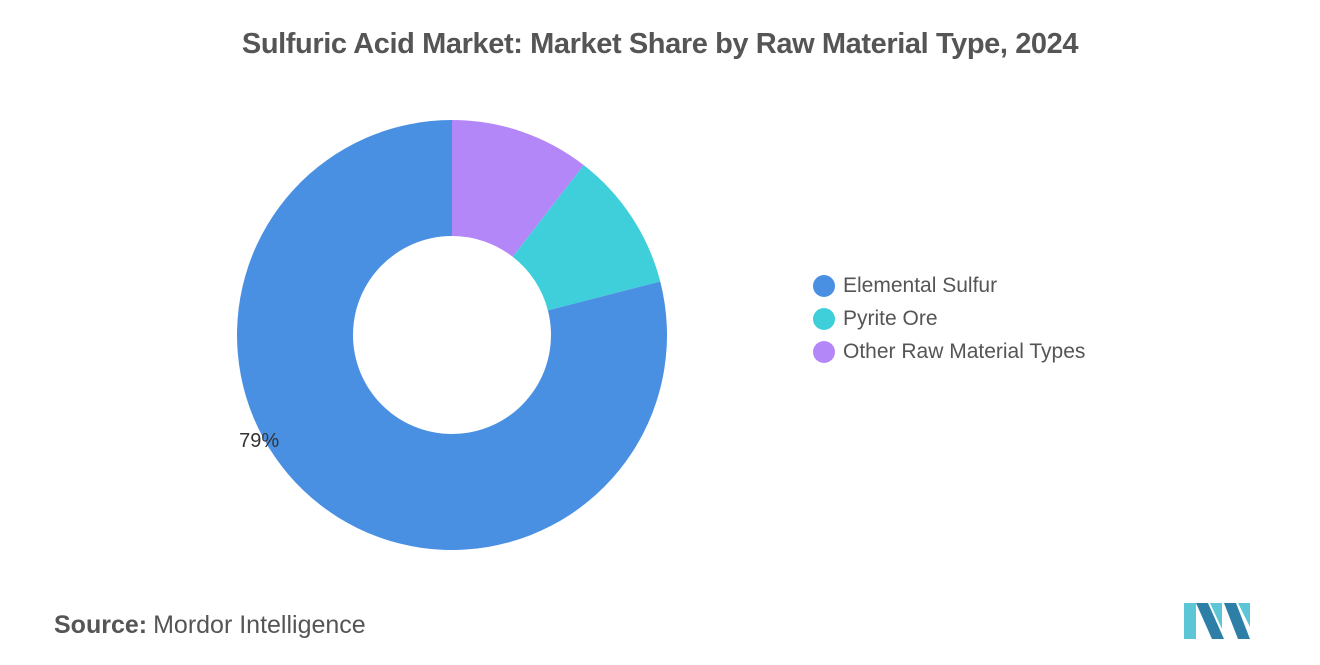 Image resolution: width=1320 pixels, height=665 pixels. I want to click on legend-item-other-raw-material-types: Other Raw Material Types, so click(949, 351).